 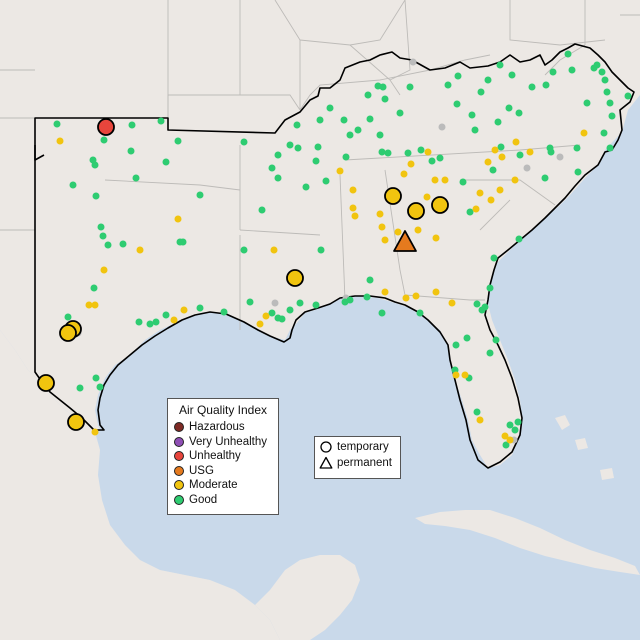 What do you see at coordinates (364, 463) in the screenshot?
I see `permanent-label: permanent` at bounding box center [364, 463].